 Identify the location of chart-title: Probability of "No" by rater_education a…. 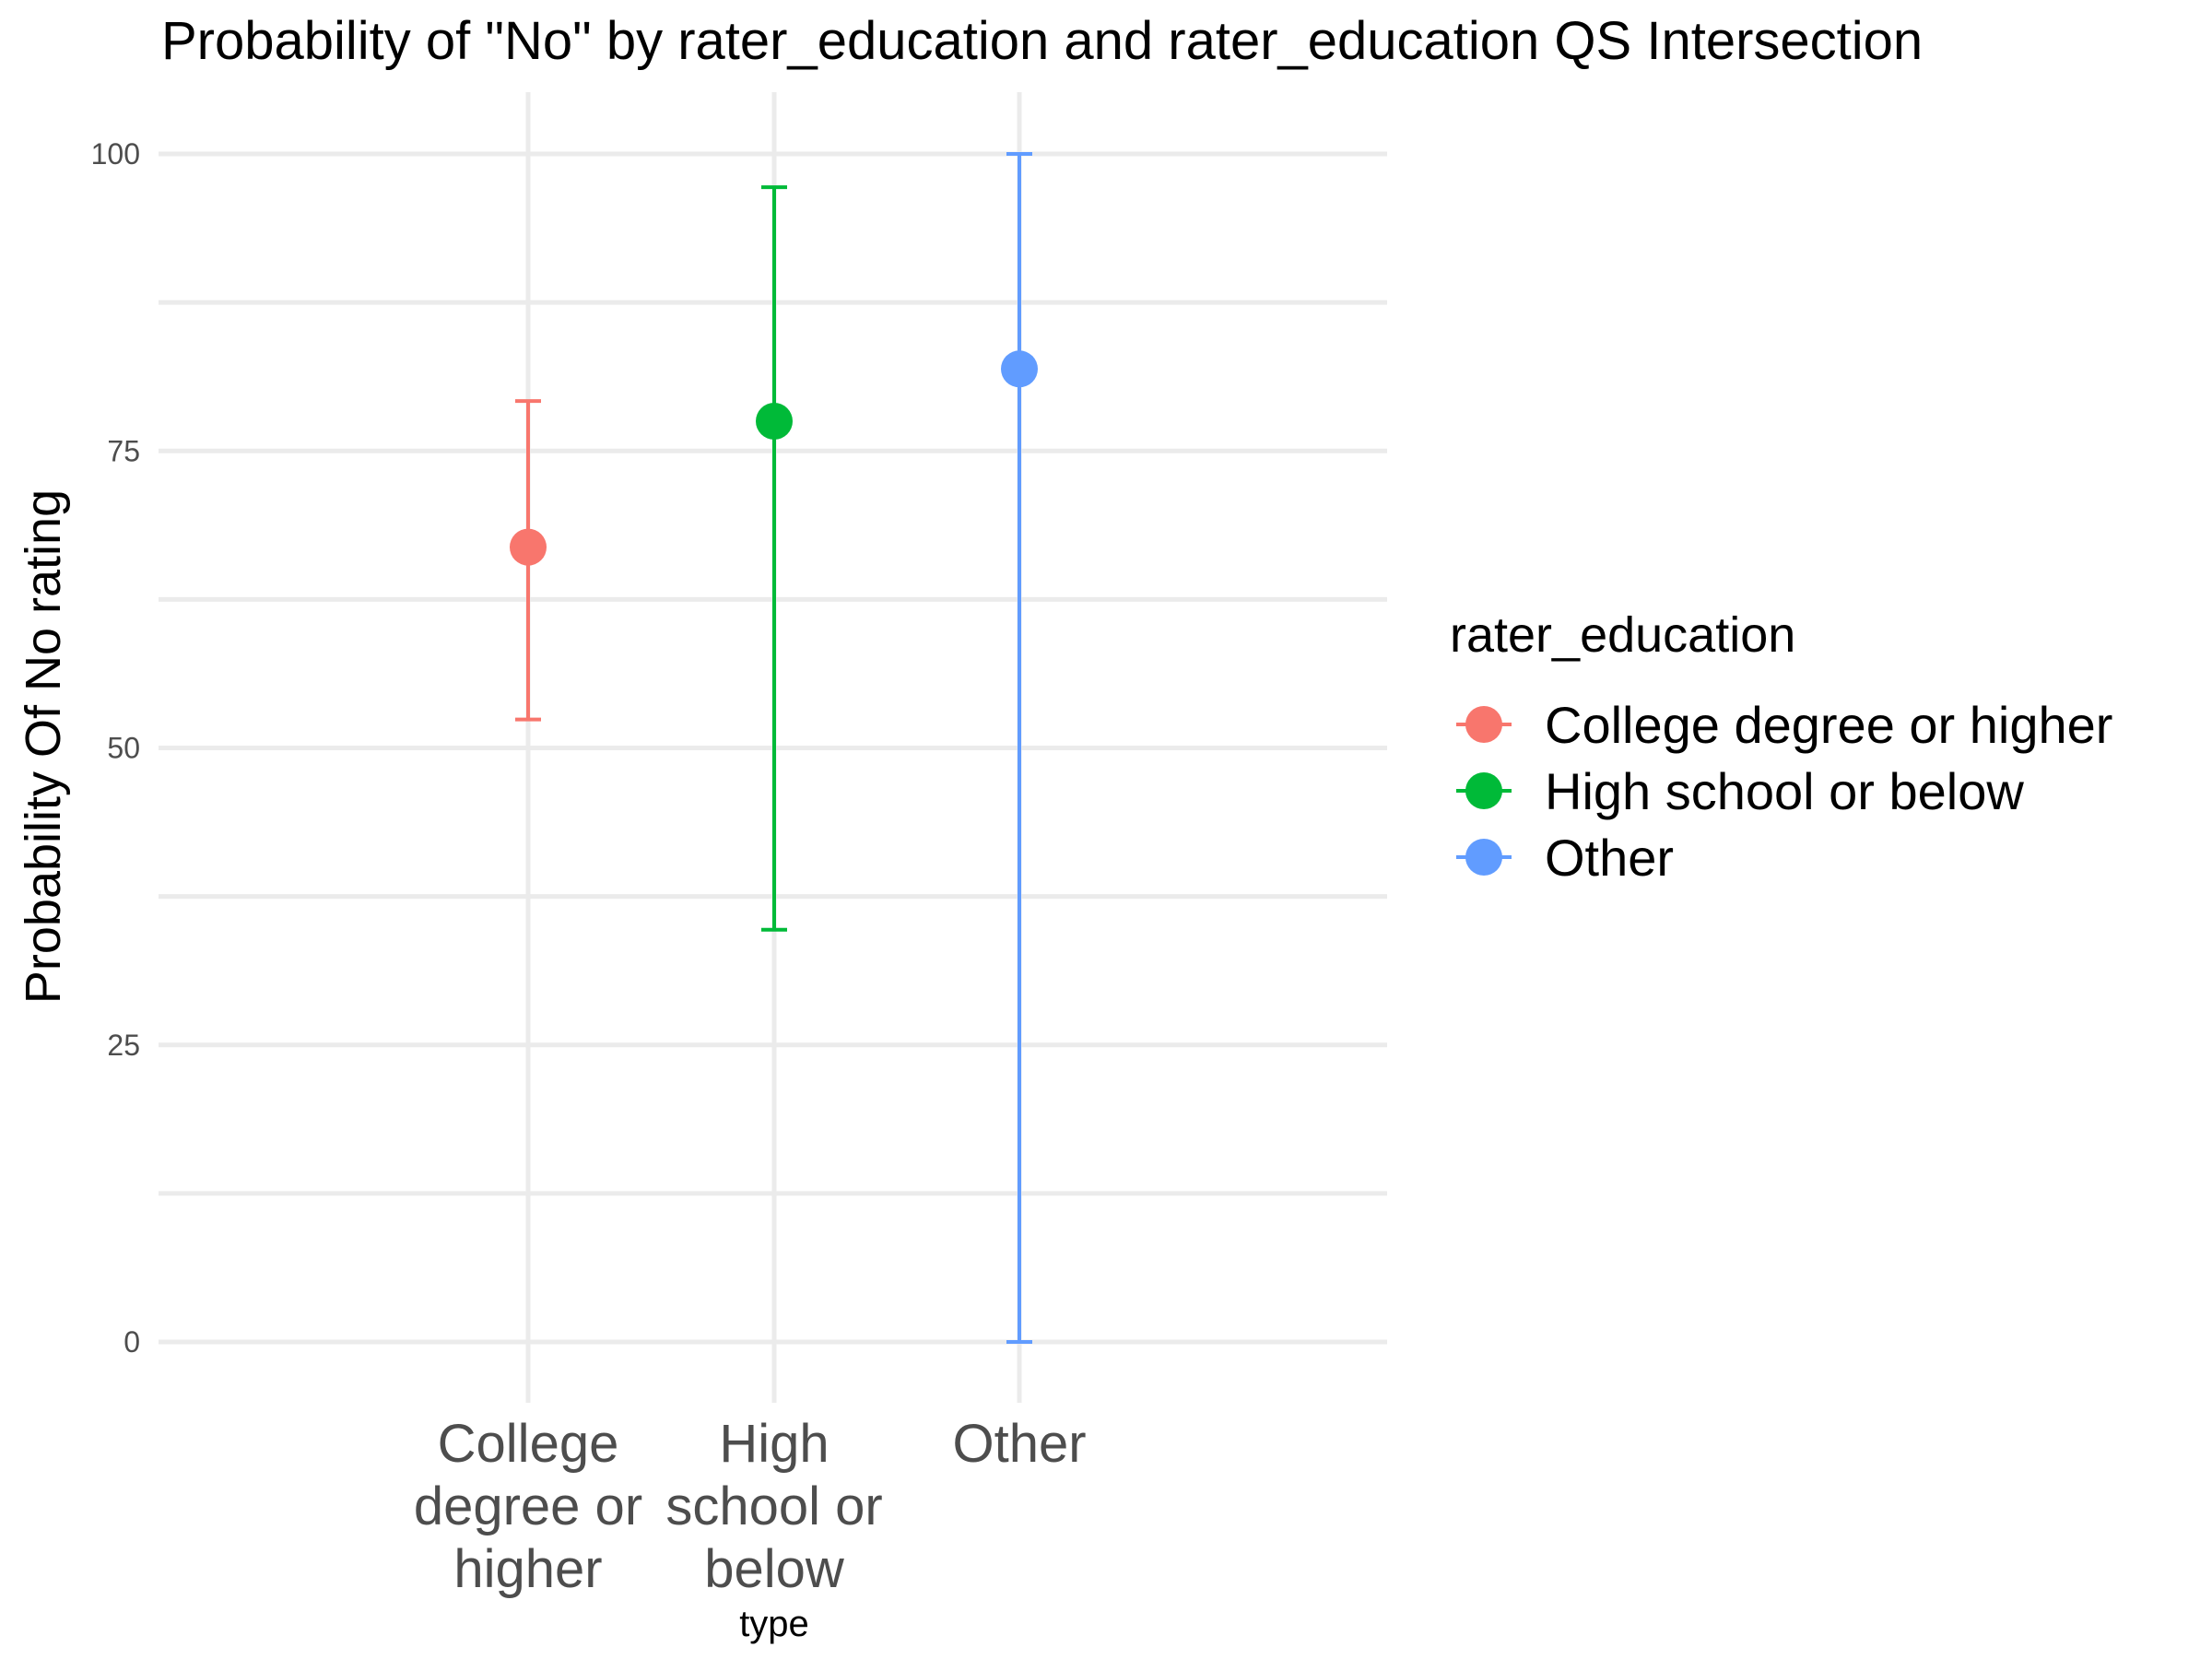
(1042, 41).